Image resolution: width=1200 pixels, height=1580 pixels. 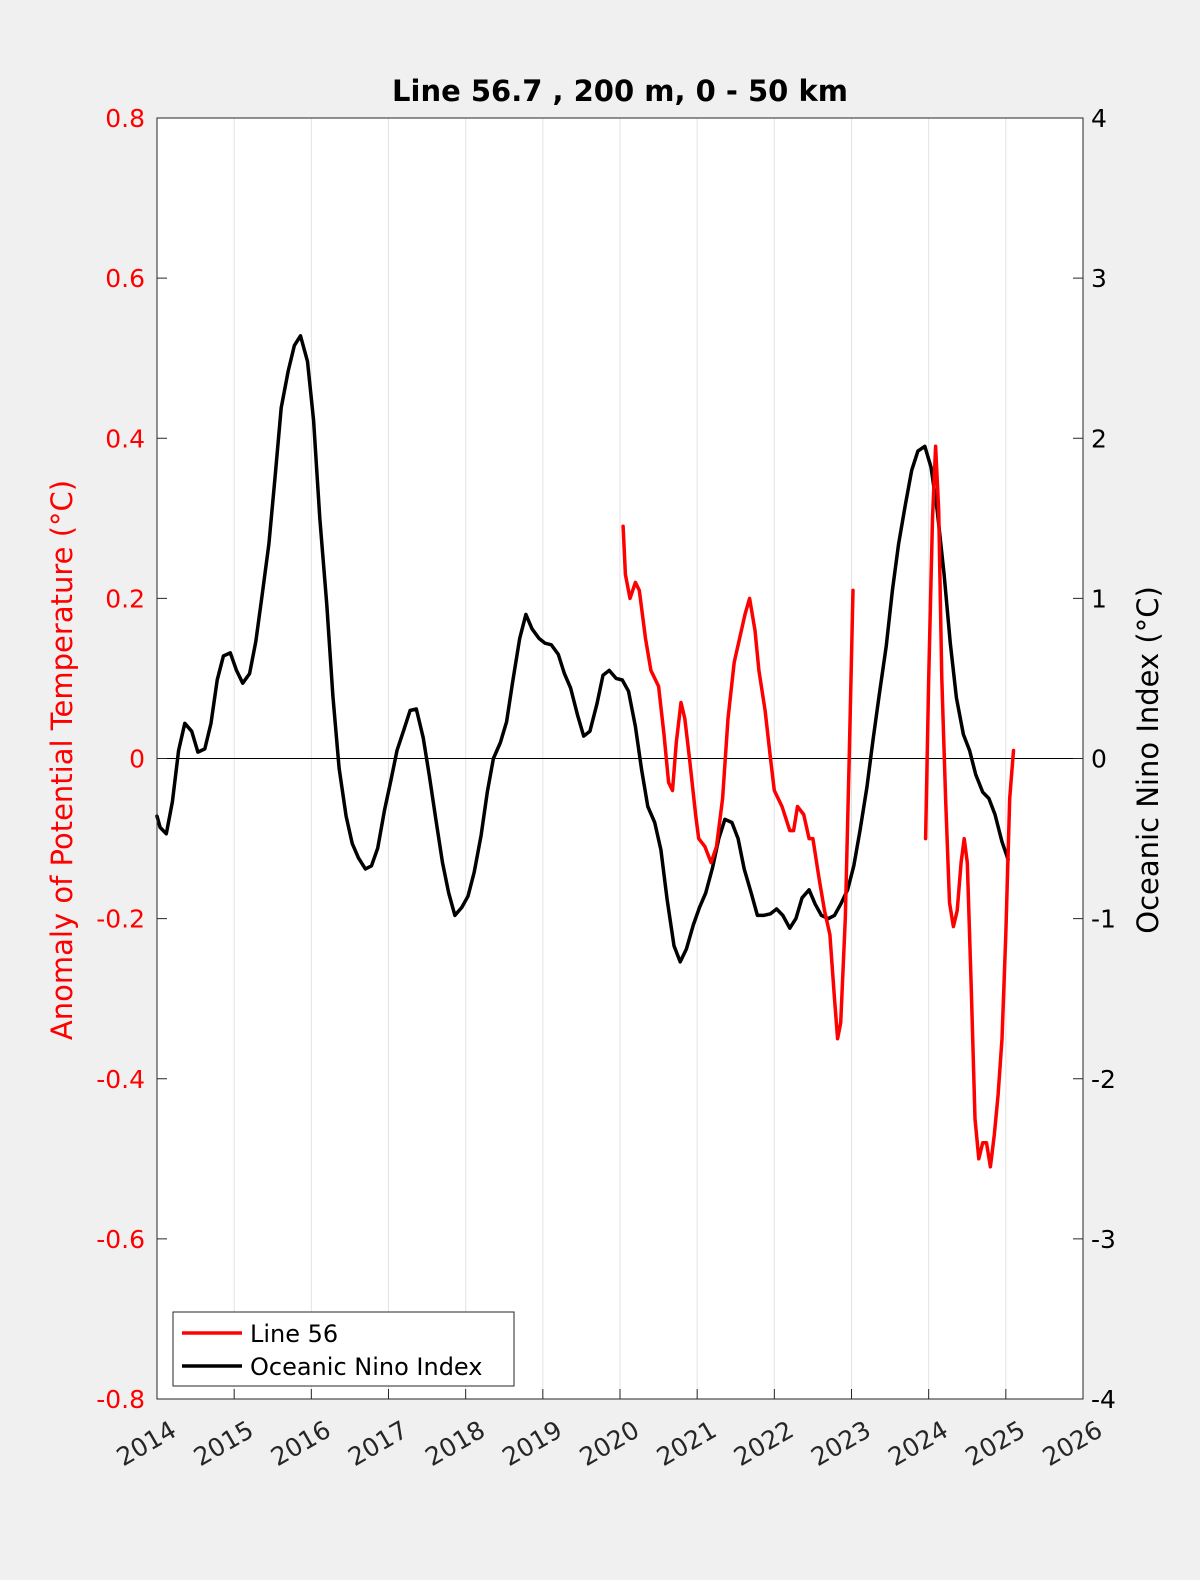 I want to click on y2-tick-label: 3, so click(x=1099, y=278).